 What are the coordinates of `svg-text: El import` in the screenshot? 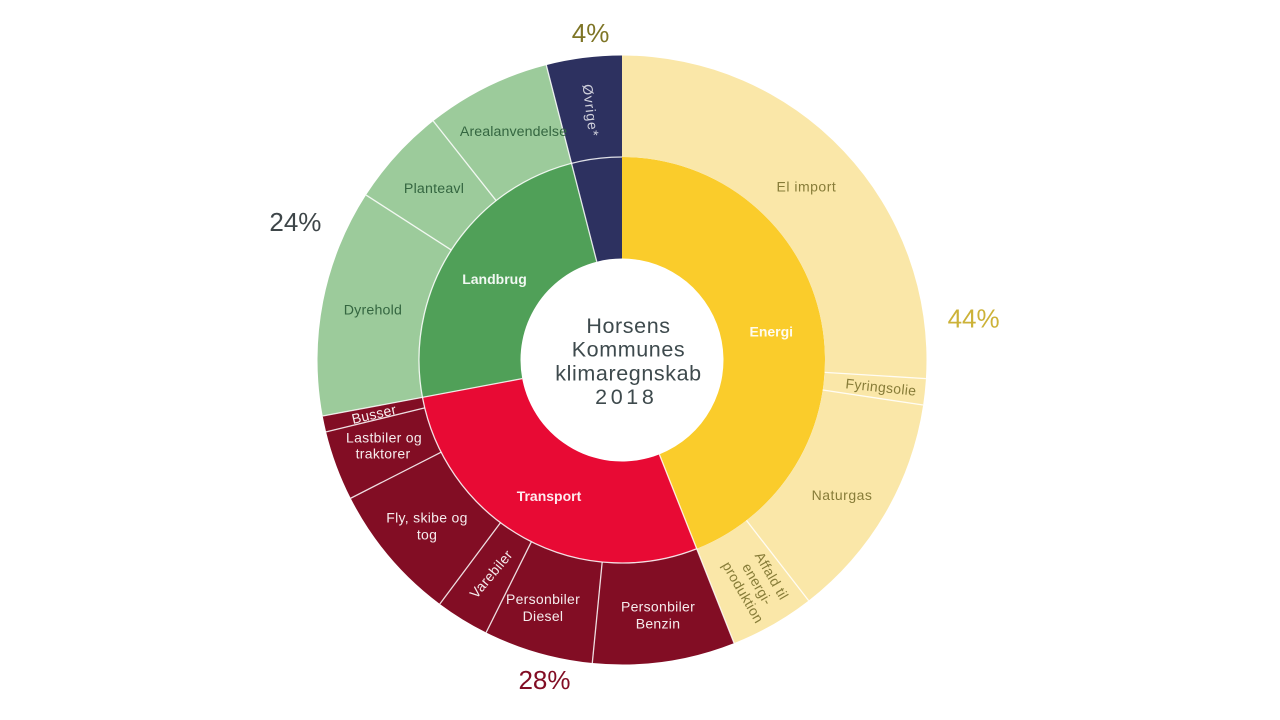 It's located at (807, 187).